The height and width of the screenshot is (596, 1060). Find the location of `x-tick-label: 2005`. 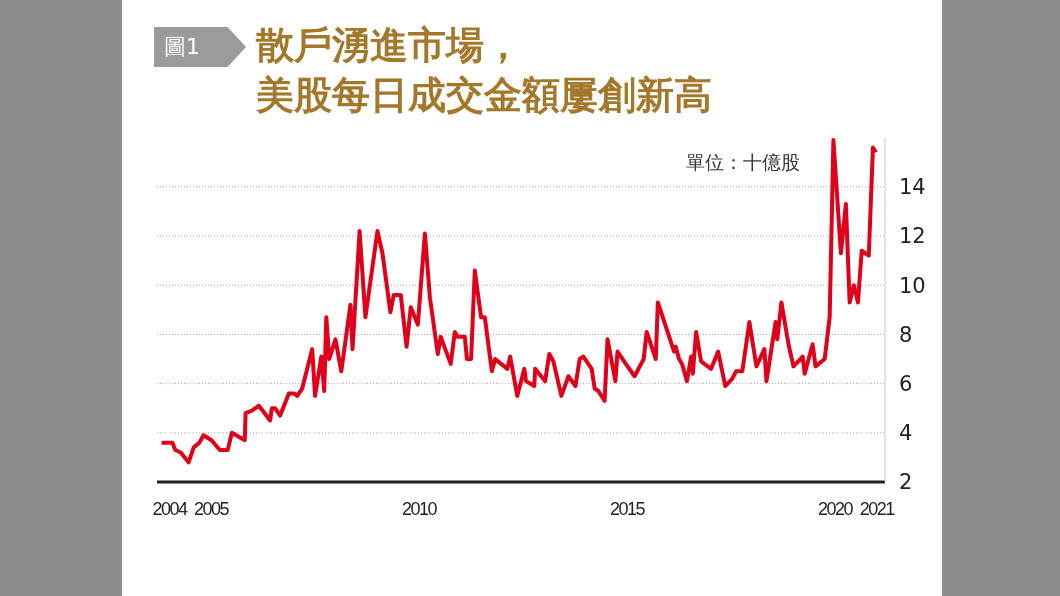

x-tick-label: 2005 is located at coordinates (212, 508).